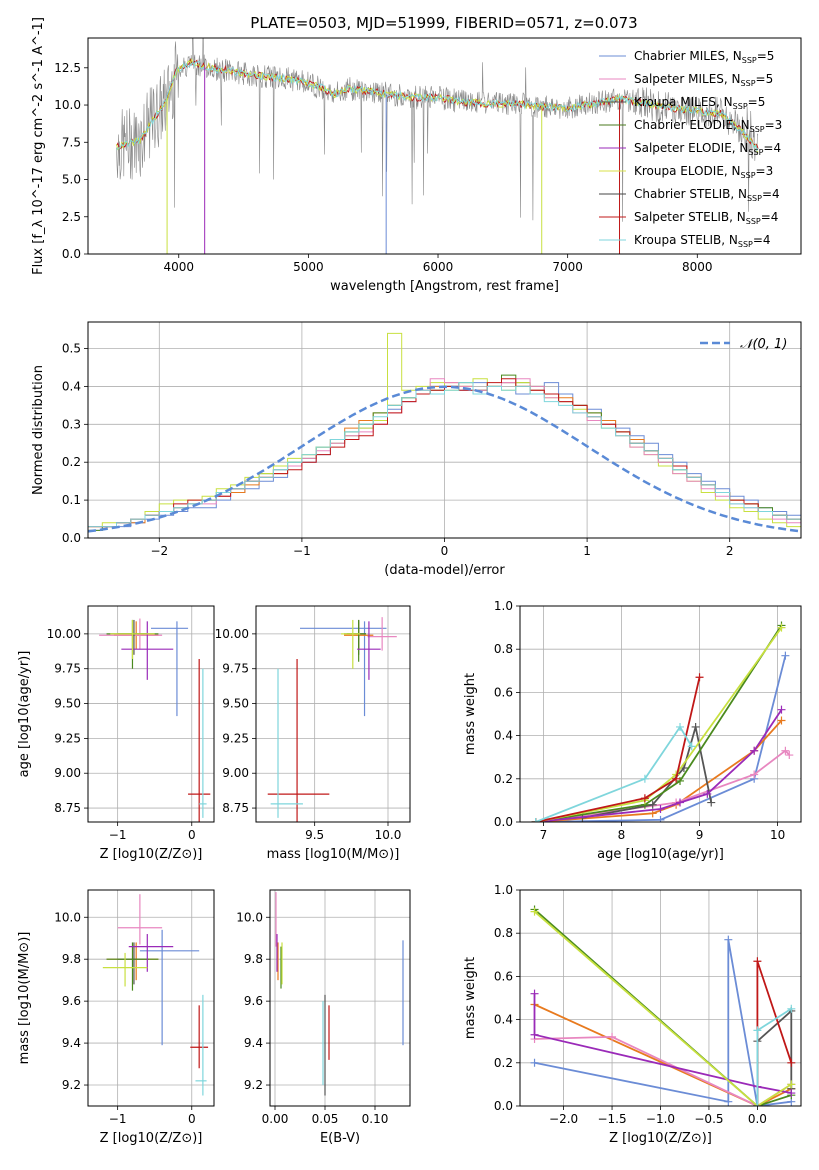 The image size is (819, 1170). I want to click on y-tick-label: 9.75, so click(235, 669).